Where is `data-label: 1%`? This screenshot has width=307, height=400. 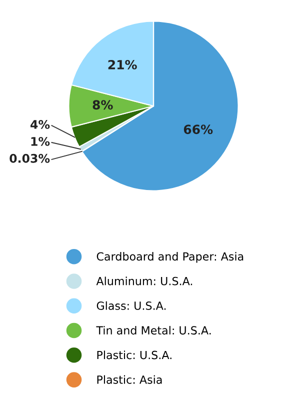 data-label: 1% is located at coordinates (40, 141).